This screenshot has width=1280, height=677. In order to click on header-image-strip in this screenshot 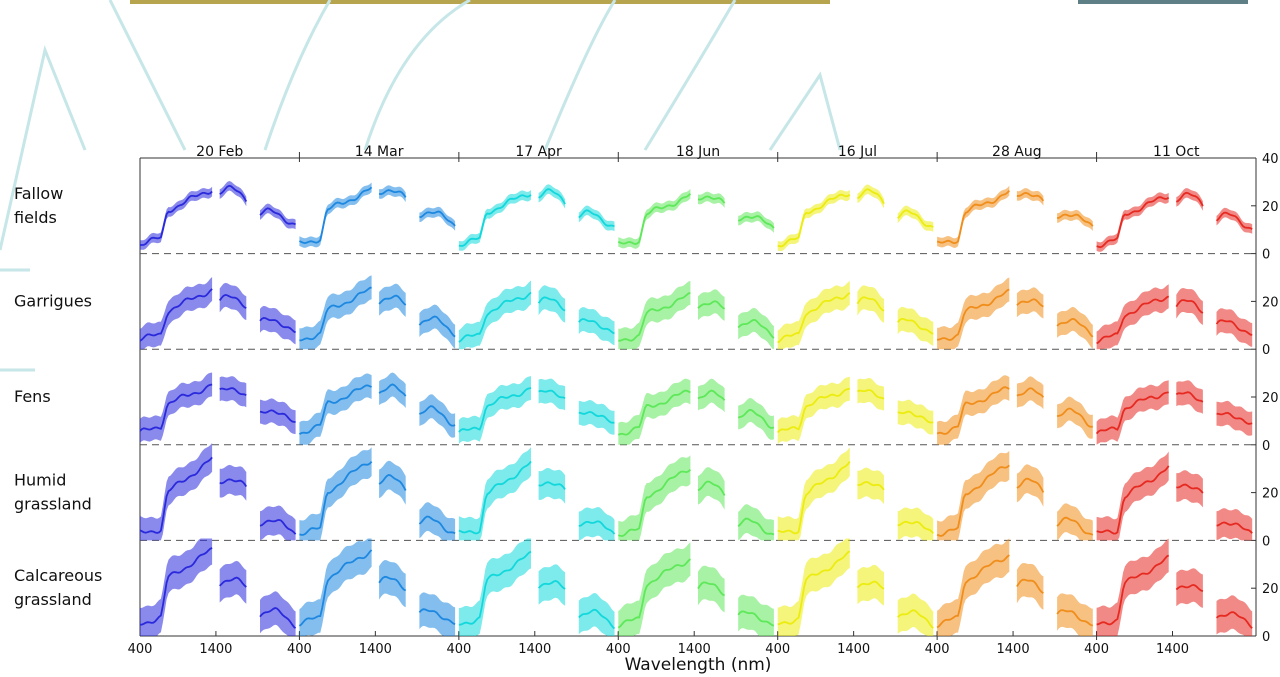, I will do `click(480, 2)`.